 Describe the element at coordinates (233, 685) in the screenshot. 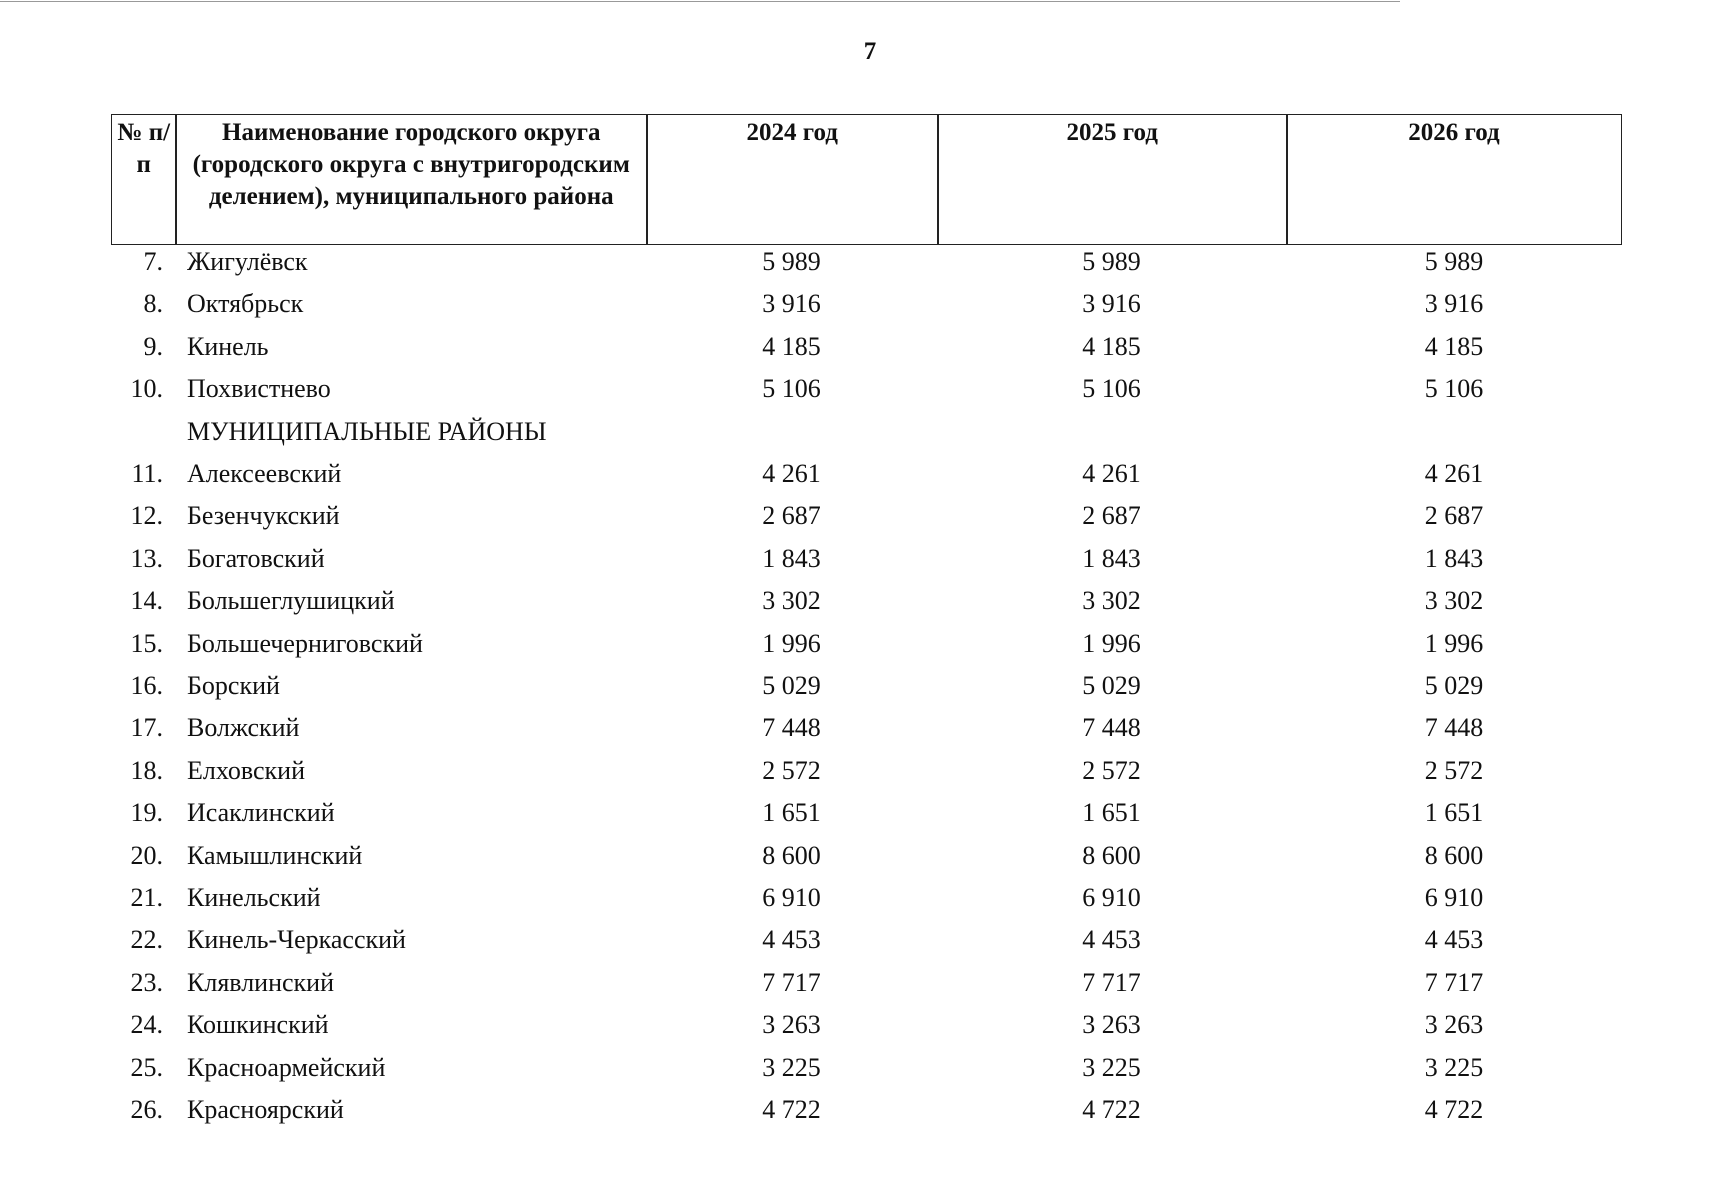

I see `row-name: Борский` at that location.